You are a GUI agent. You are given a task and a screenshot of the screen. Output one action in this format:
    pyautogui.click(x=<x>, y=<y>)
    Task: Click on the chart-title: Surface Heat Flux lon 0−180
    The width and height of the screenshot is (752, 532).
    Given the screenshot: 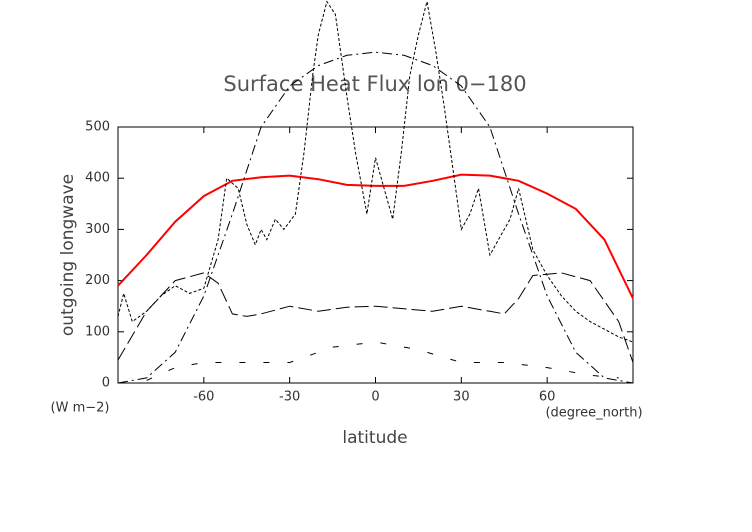 What is the action you would take?
    pyautogui.click(x=374, y=84)
    